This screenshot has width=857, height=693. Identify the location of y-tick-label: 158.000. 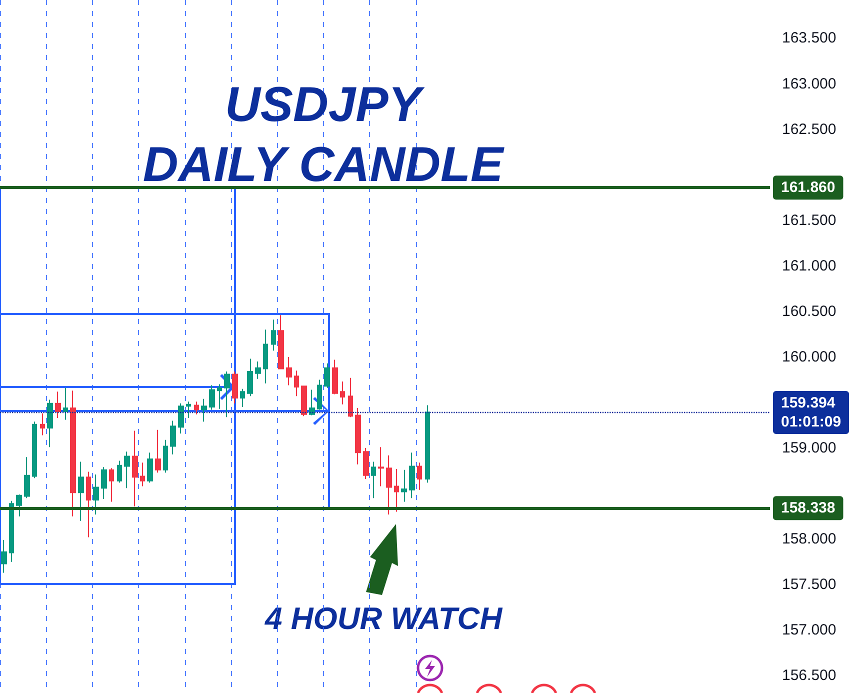
(809, 539).